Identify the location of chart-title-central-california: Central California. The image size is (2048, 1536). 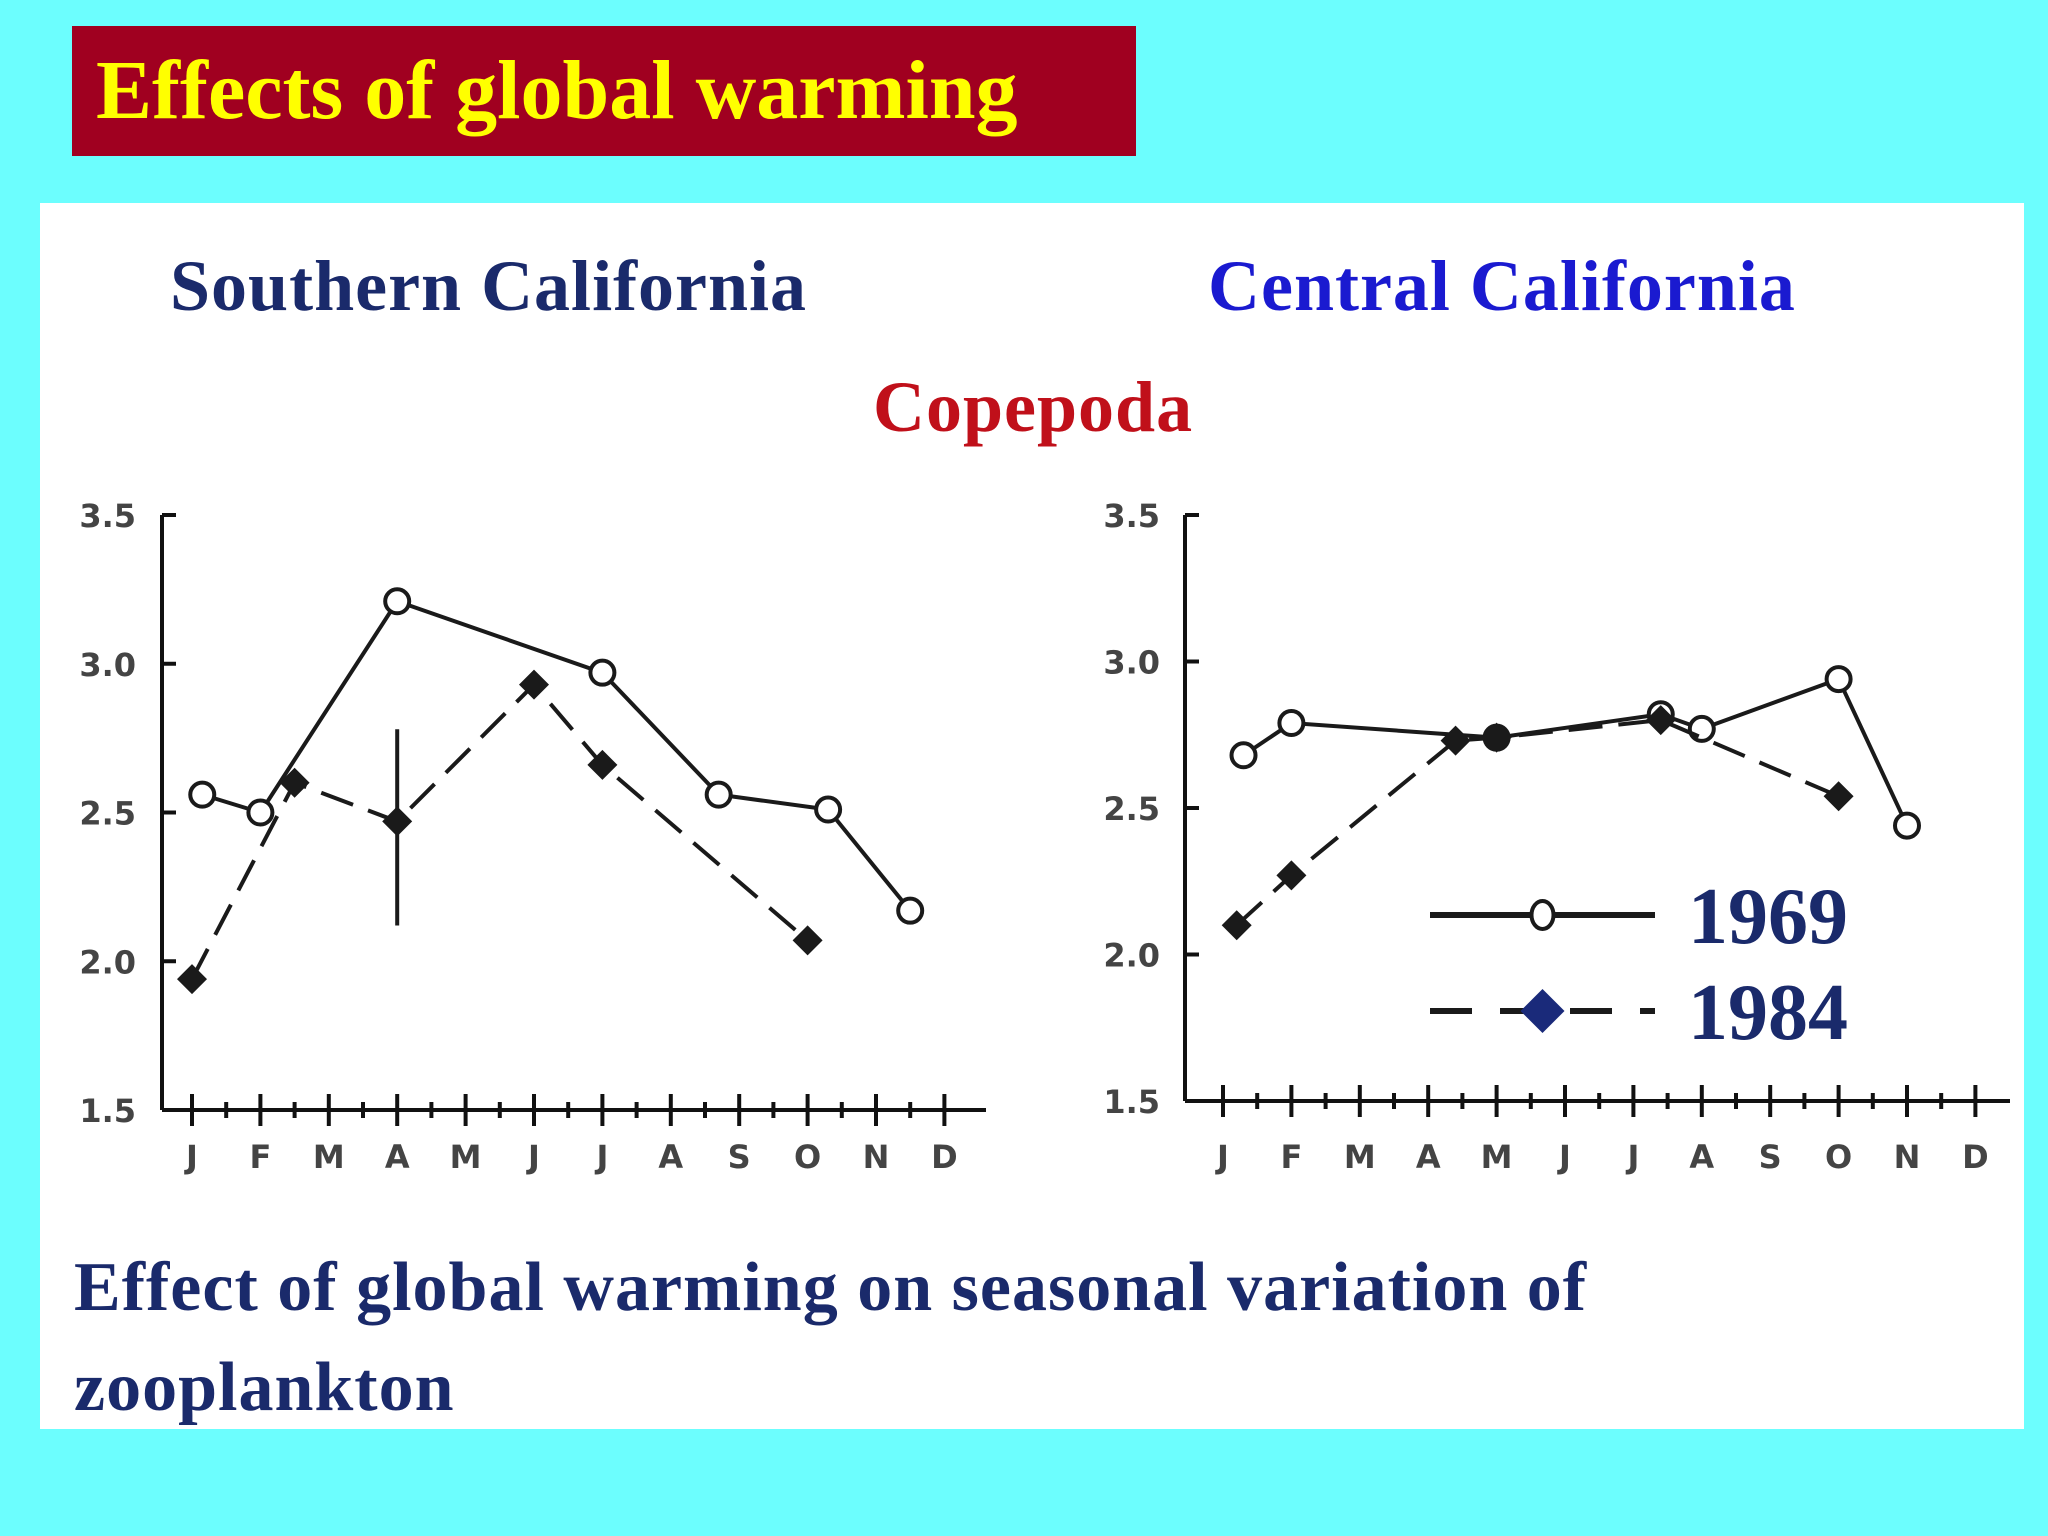
(1502, 286).